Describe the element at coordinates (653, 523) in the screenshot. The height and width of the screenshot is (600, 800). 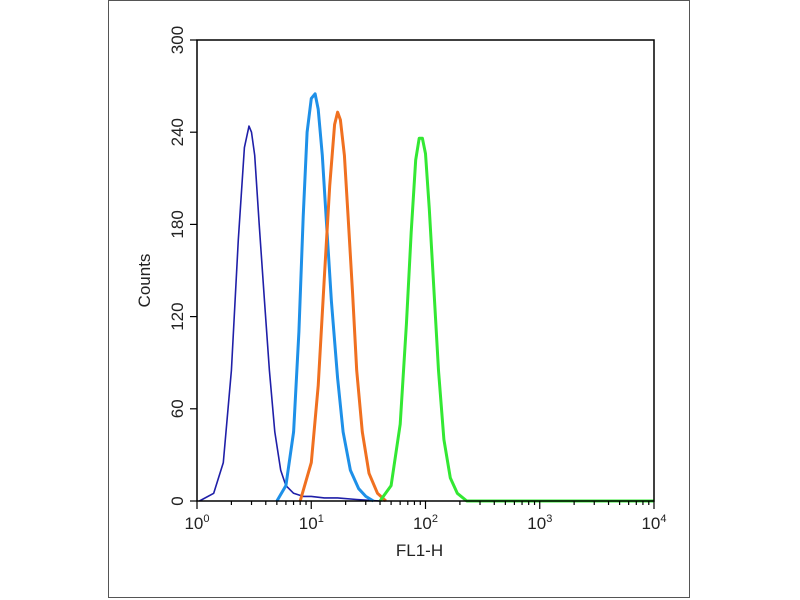
I see `x-tick-label: 10⁴` at that location.